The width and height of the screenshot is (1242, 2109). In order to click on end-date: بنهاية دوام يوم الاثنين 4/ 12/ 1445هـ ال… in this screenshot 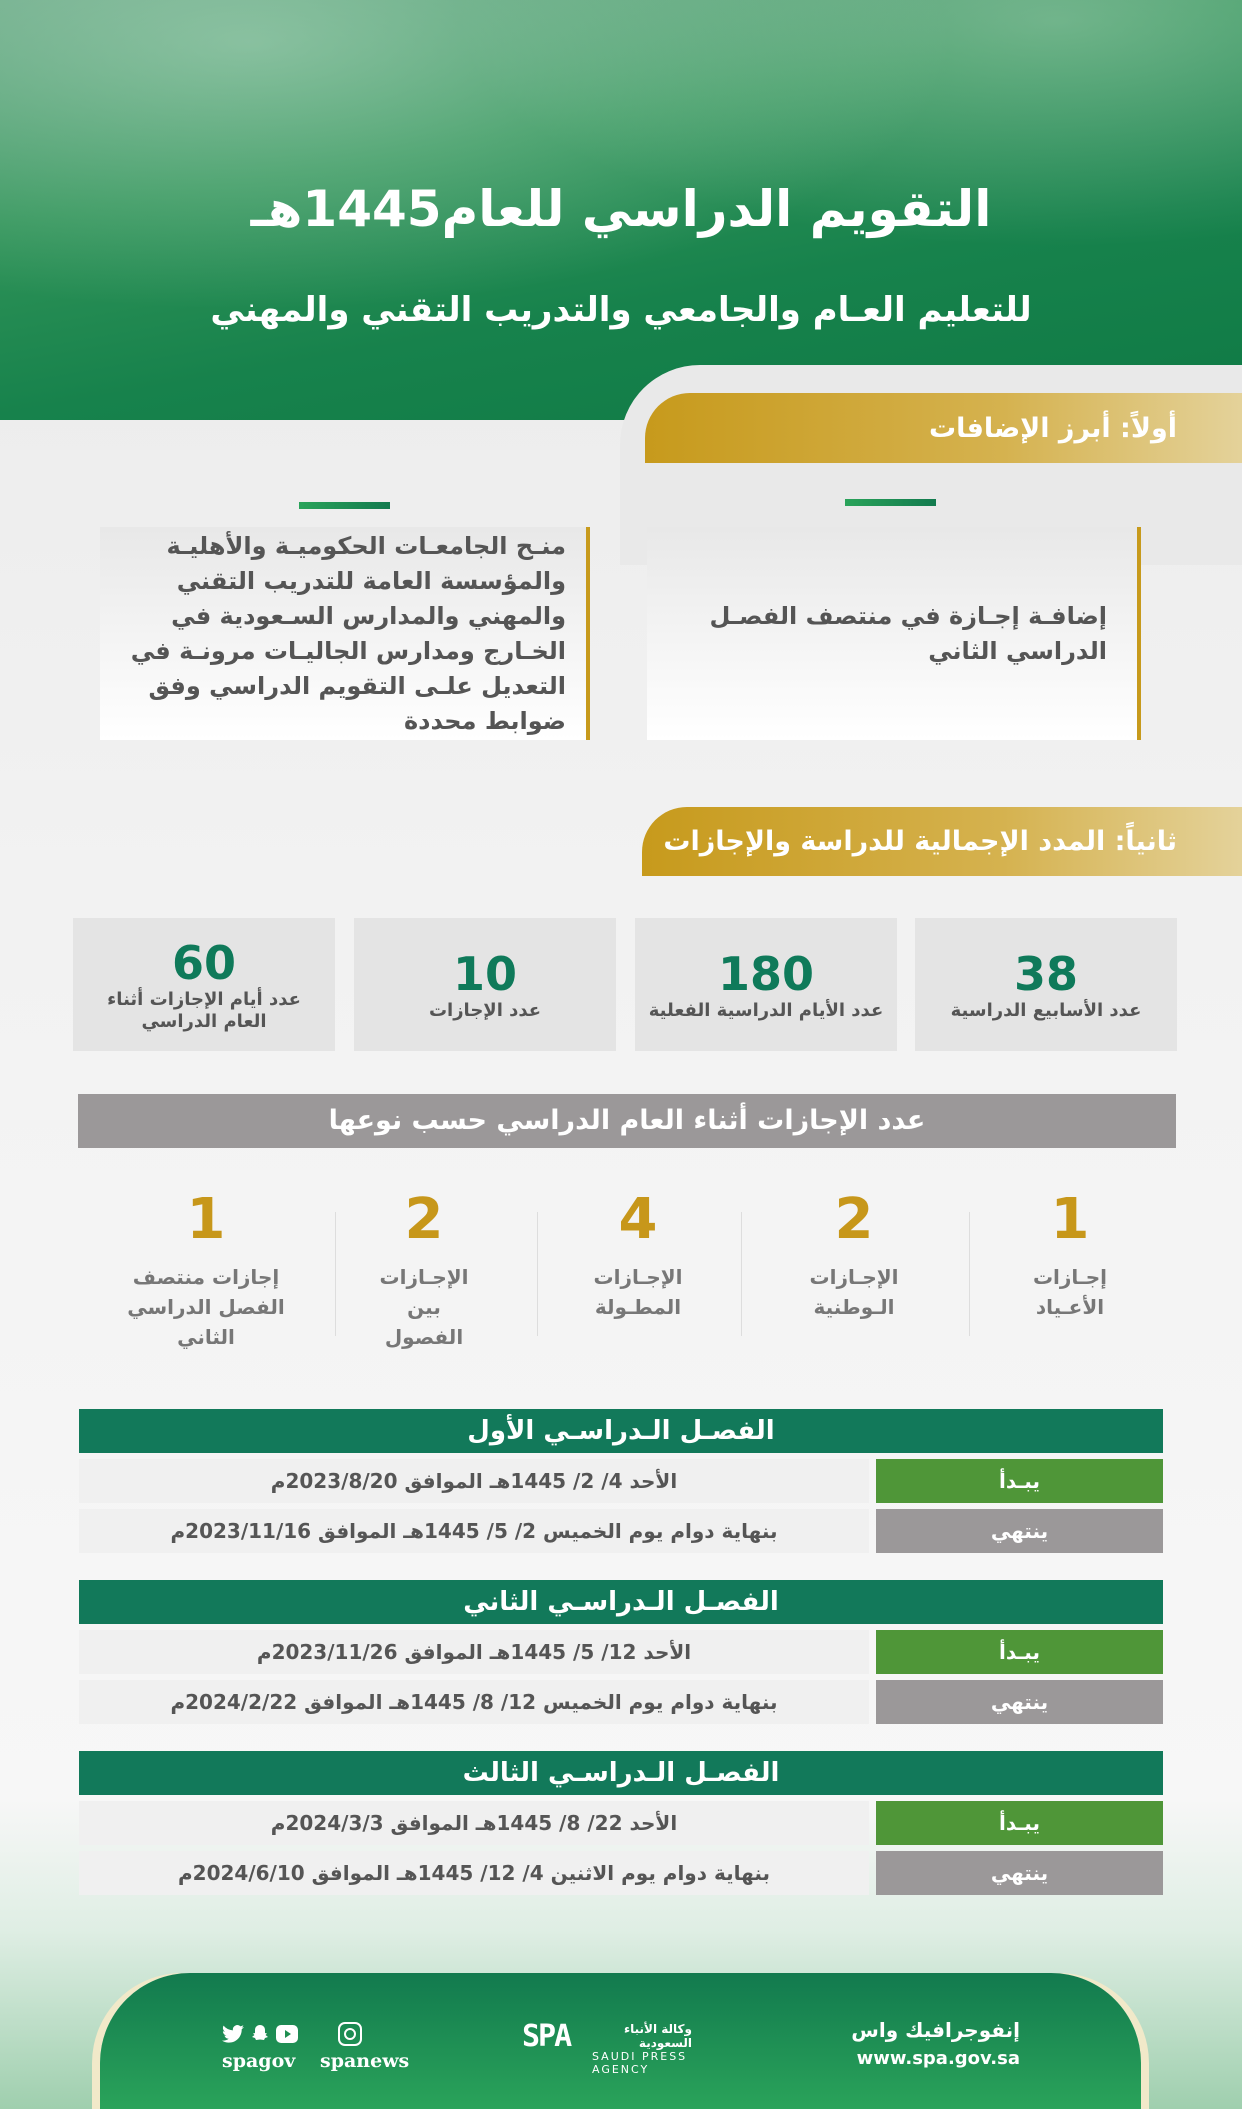, I will do `click(474, 1873)`.